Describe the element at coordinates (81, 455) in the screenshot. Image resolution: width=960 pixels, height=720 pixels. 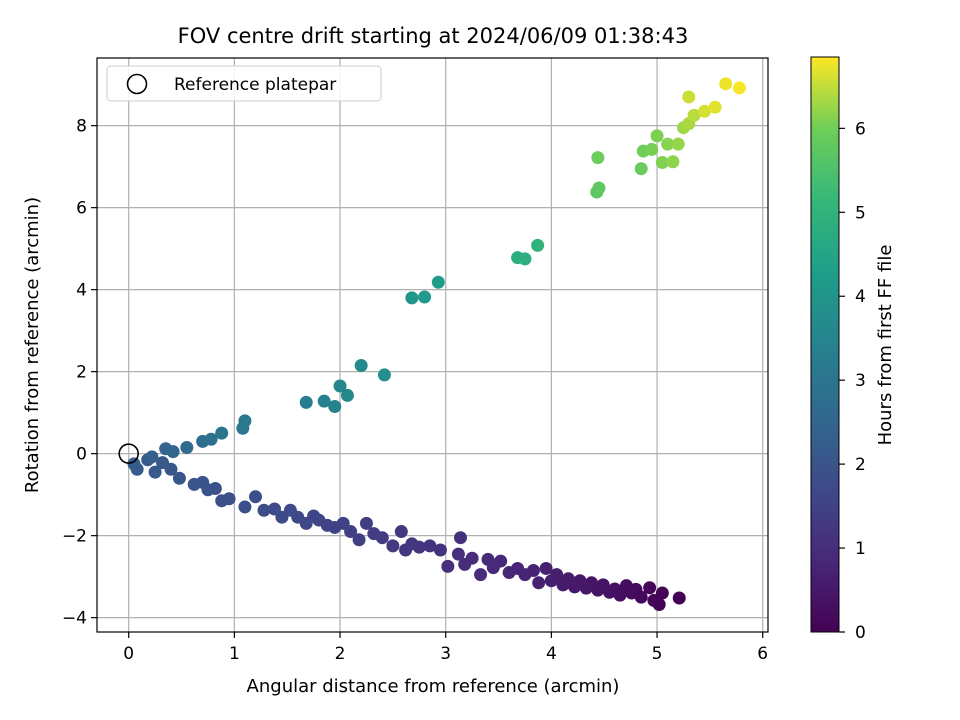
I see `y-tick-label: 0` at that location.